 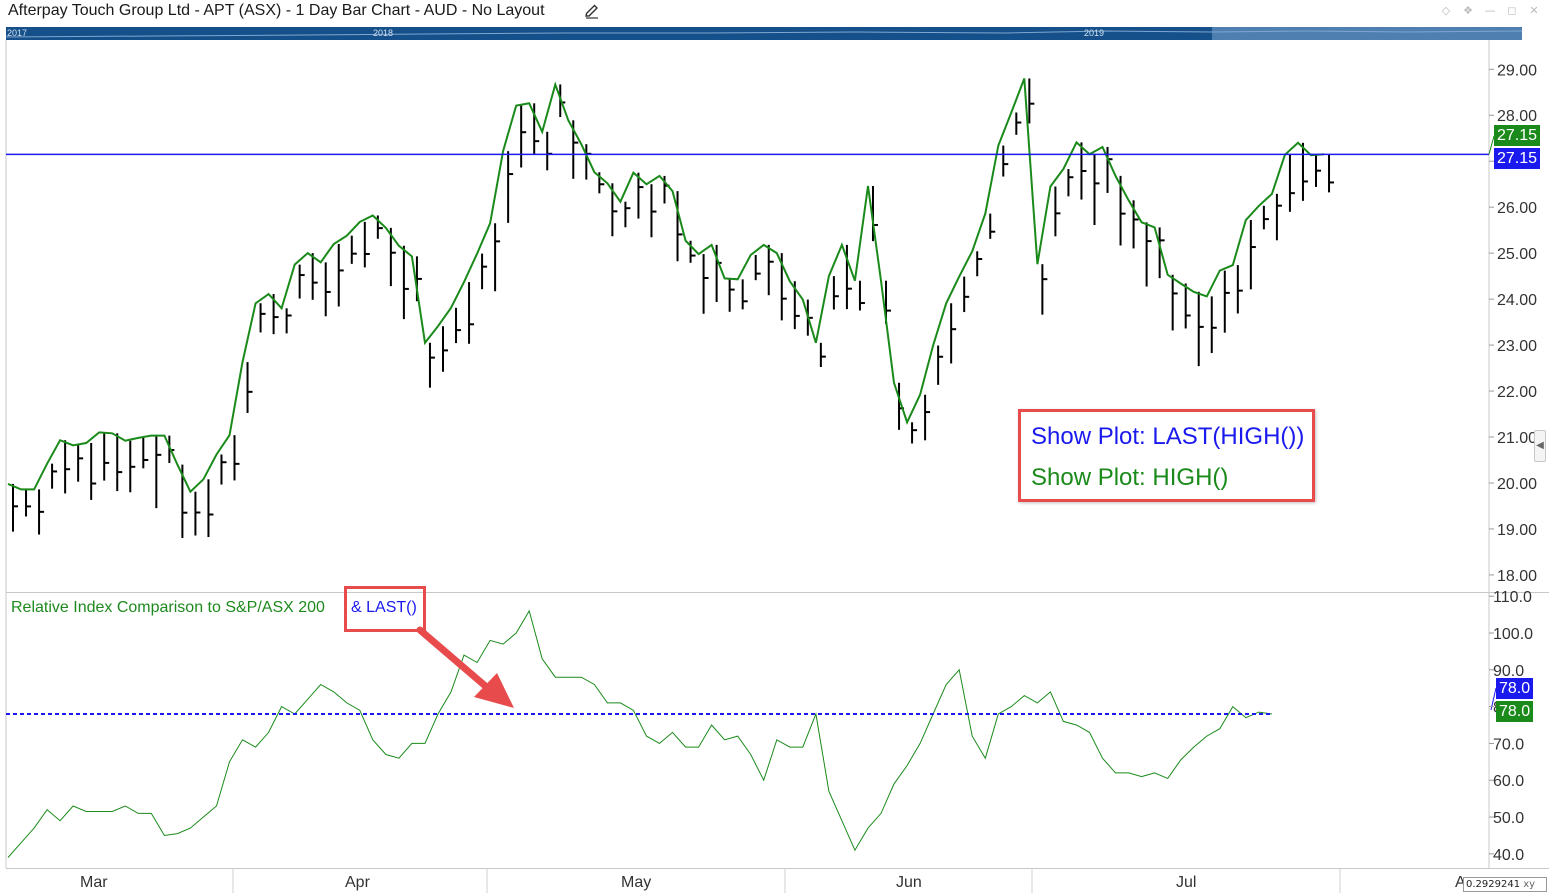 I want to click on indicator-last-tag: 78.0, so click(x=1515, y=688).